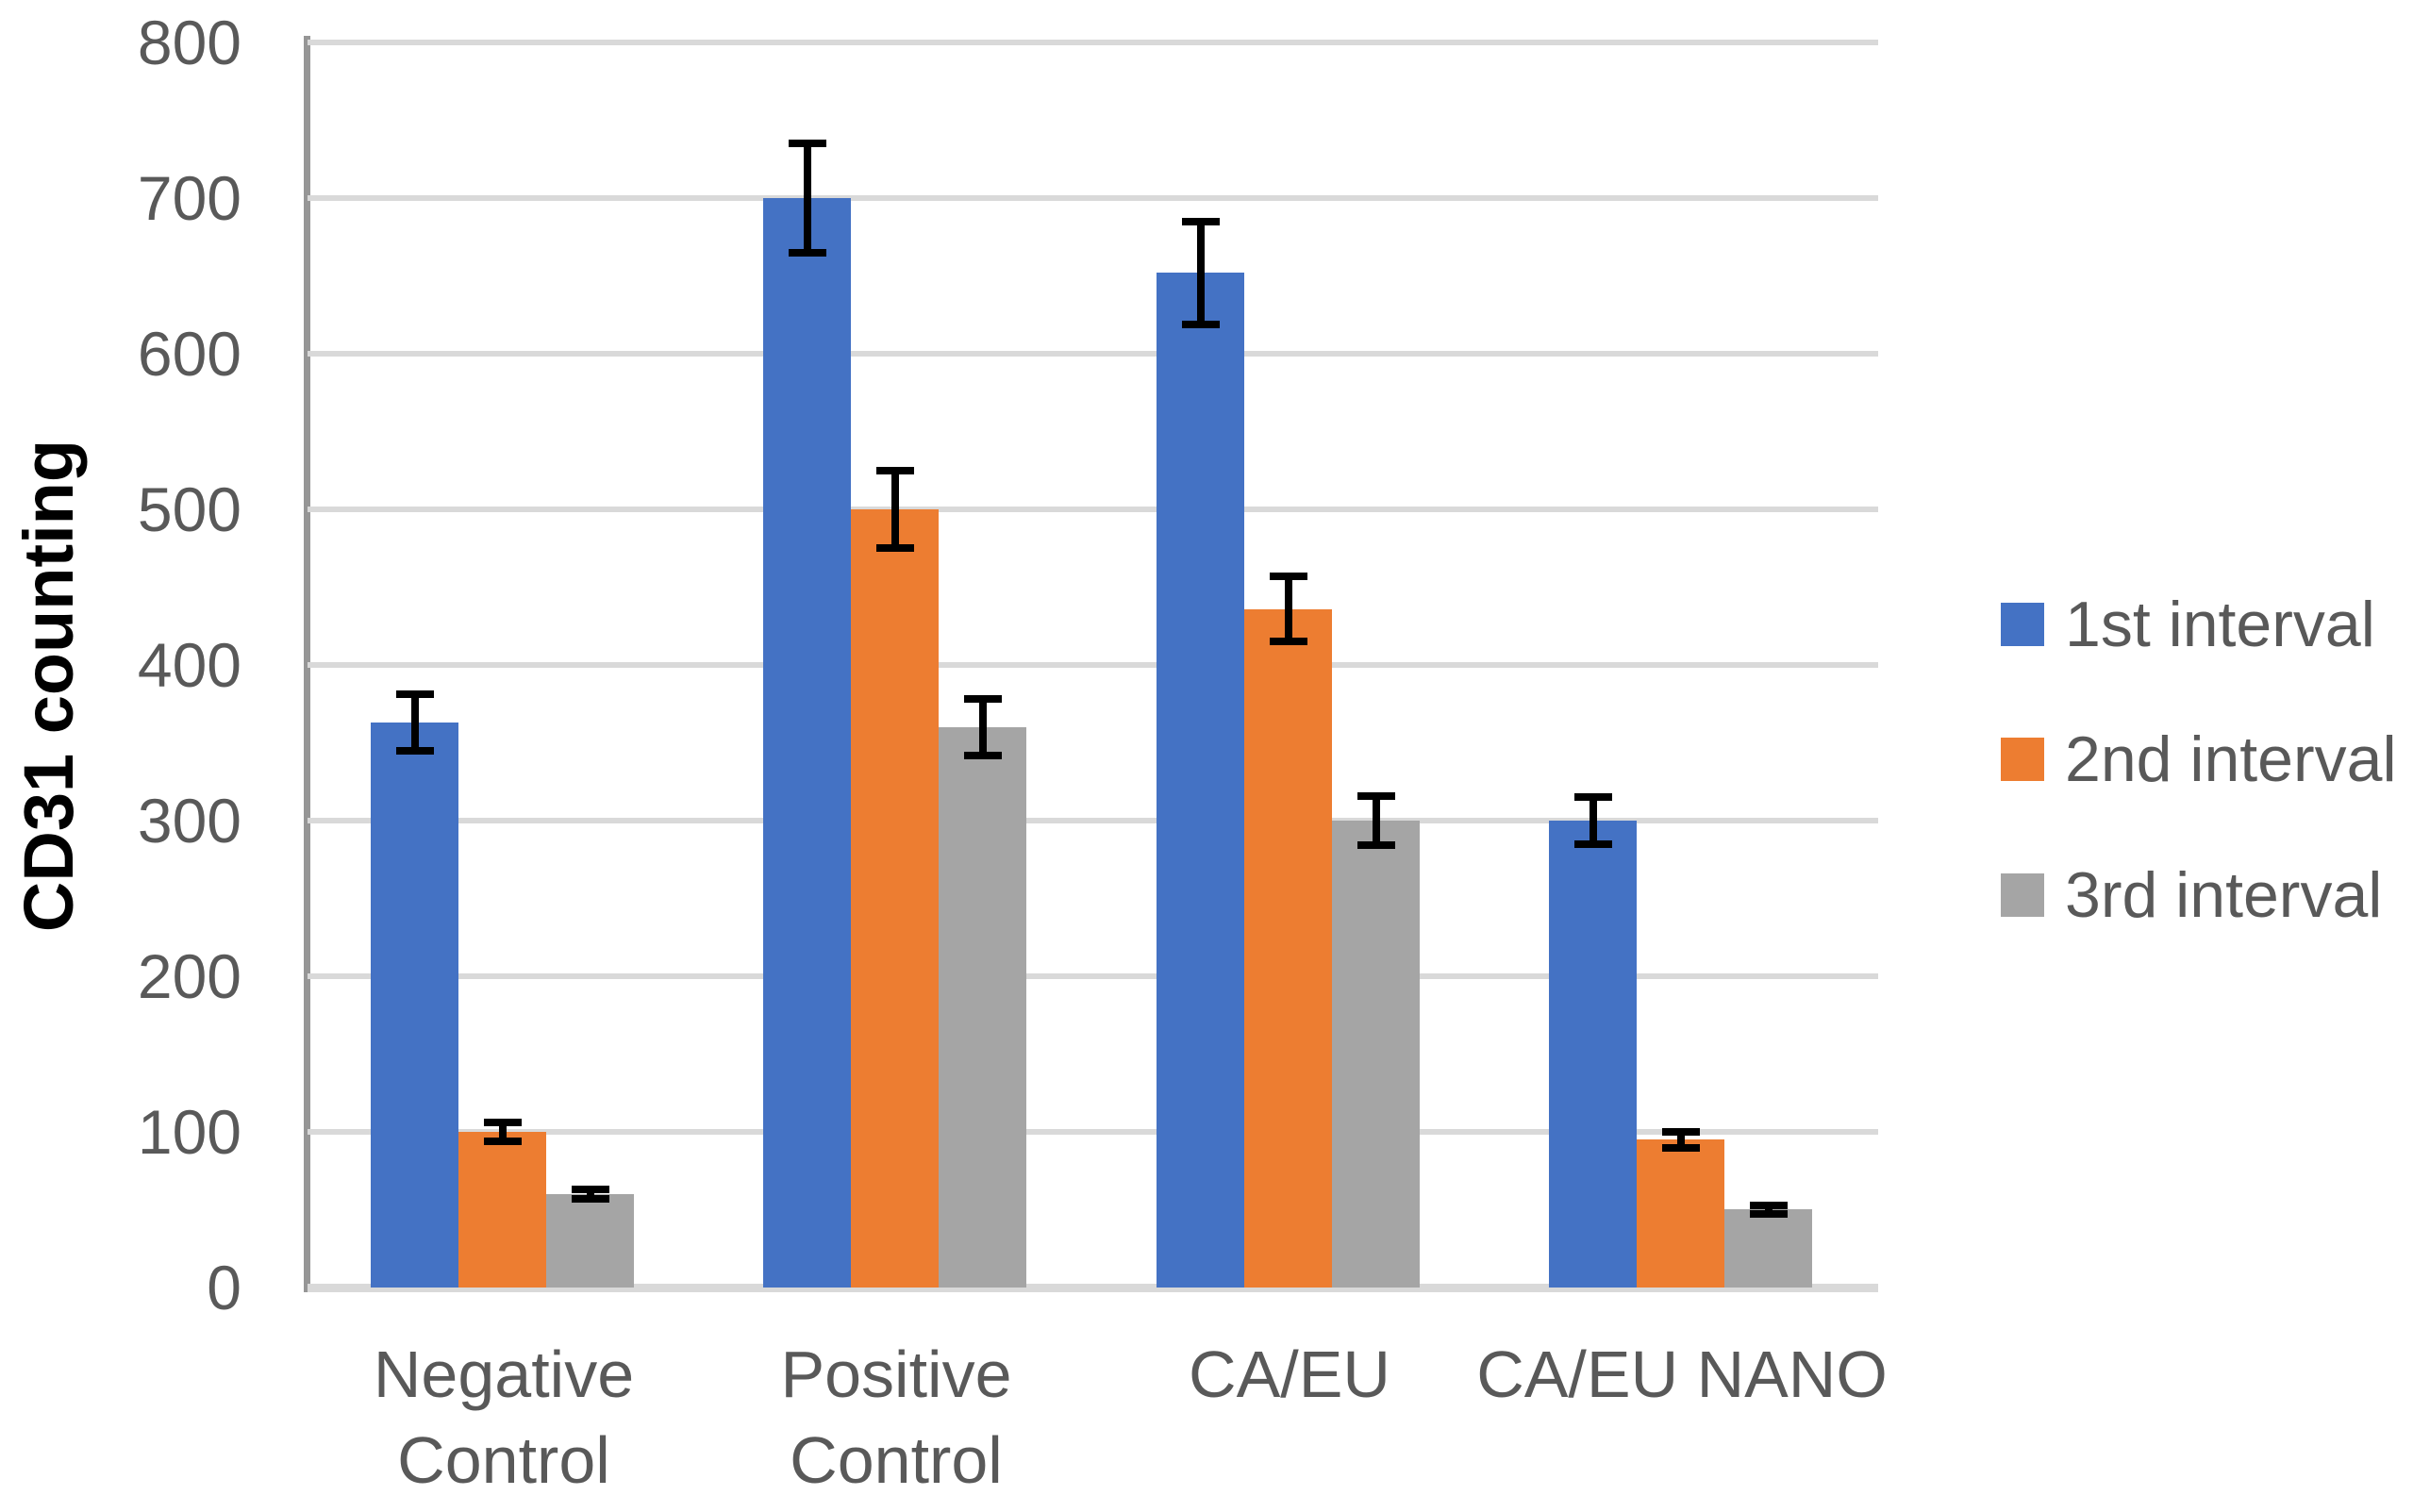  Describe the element at coordinates (2022, 759) in the screenshot. I see `legend-swatch-2nd-interval` at that location.